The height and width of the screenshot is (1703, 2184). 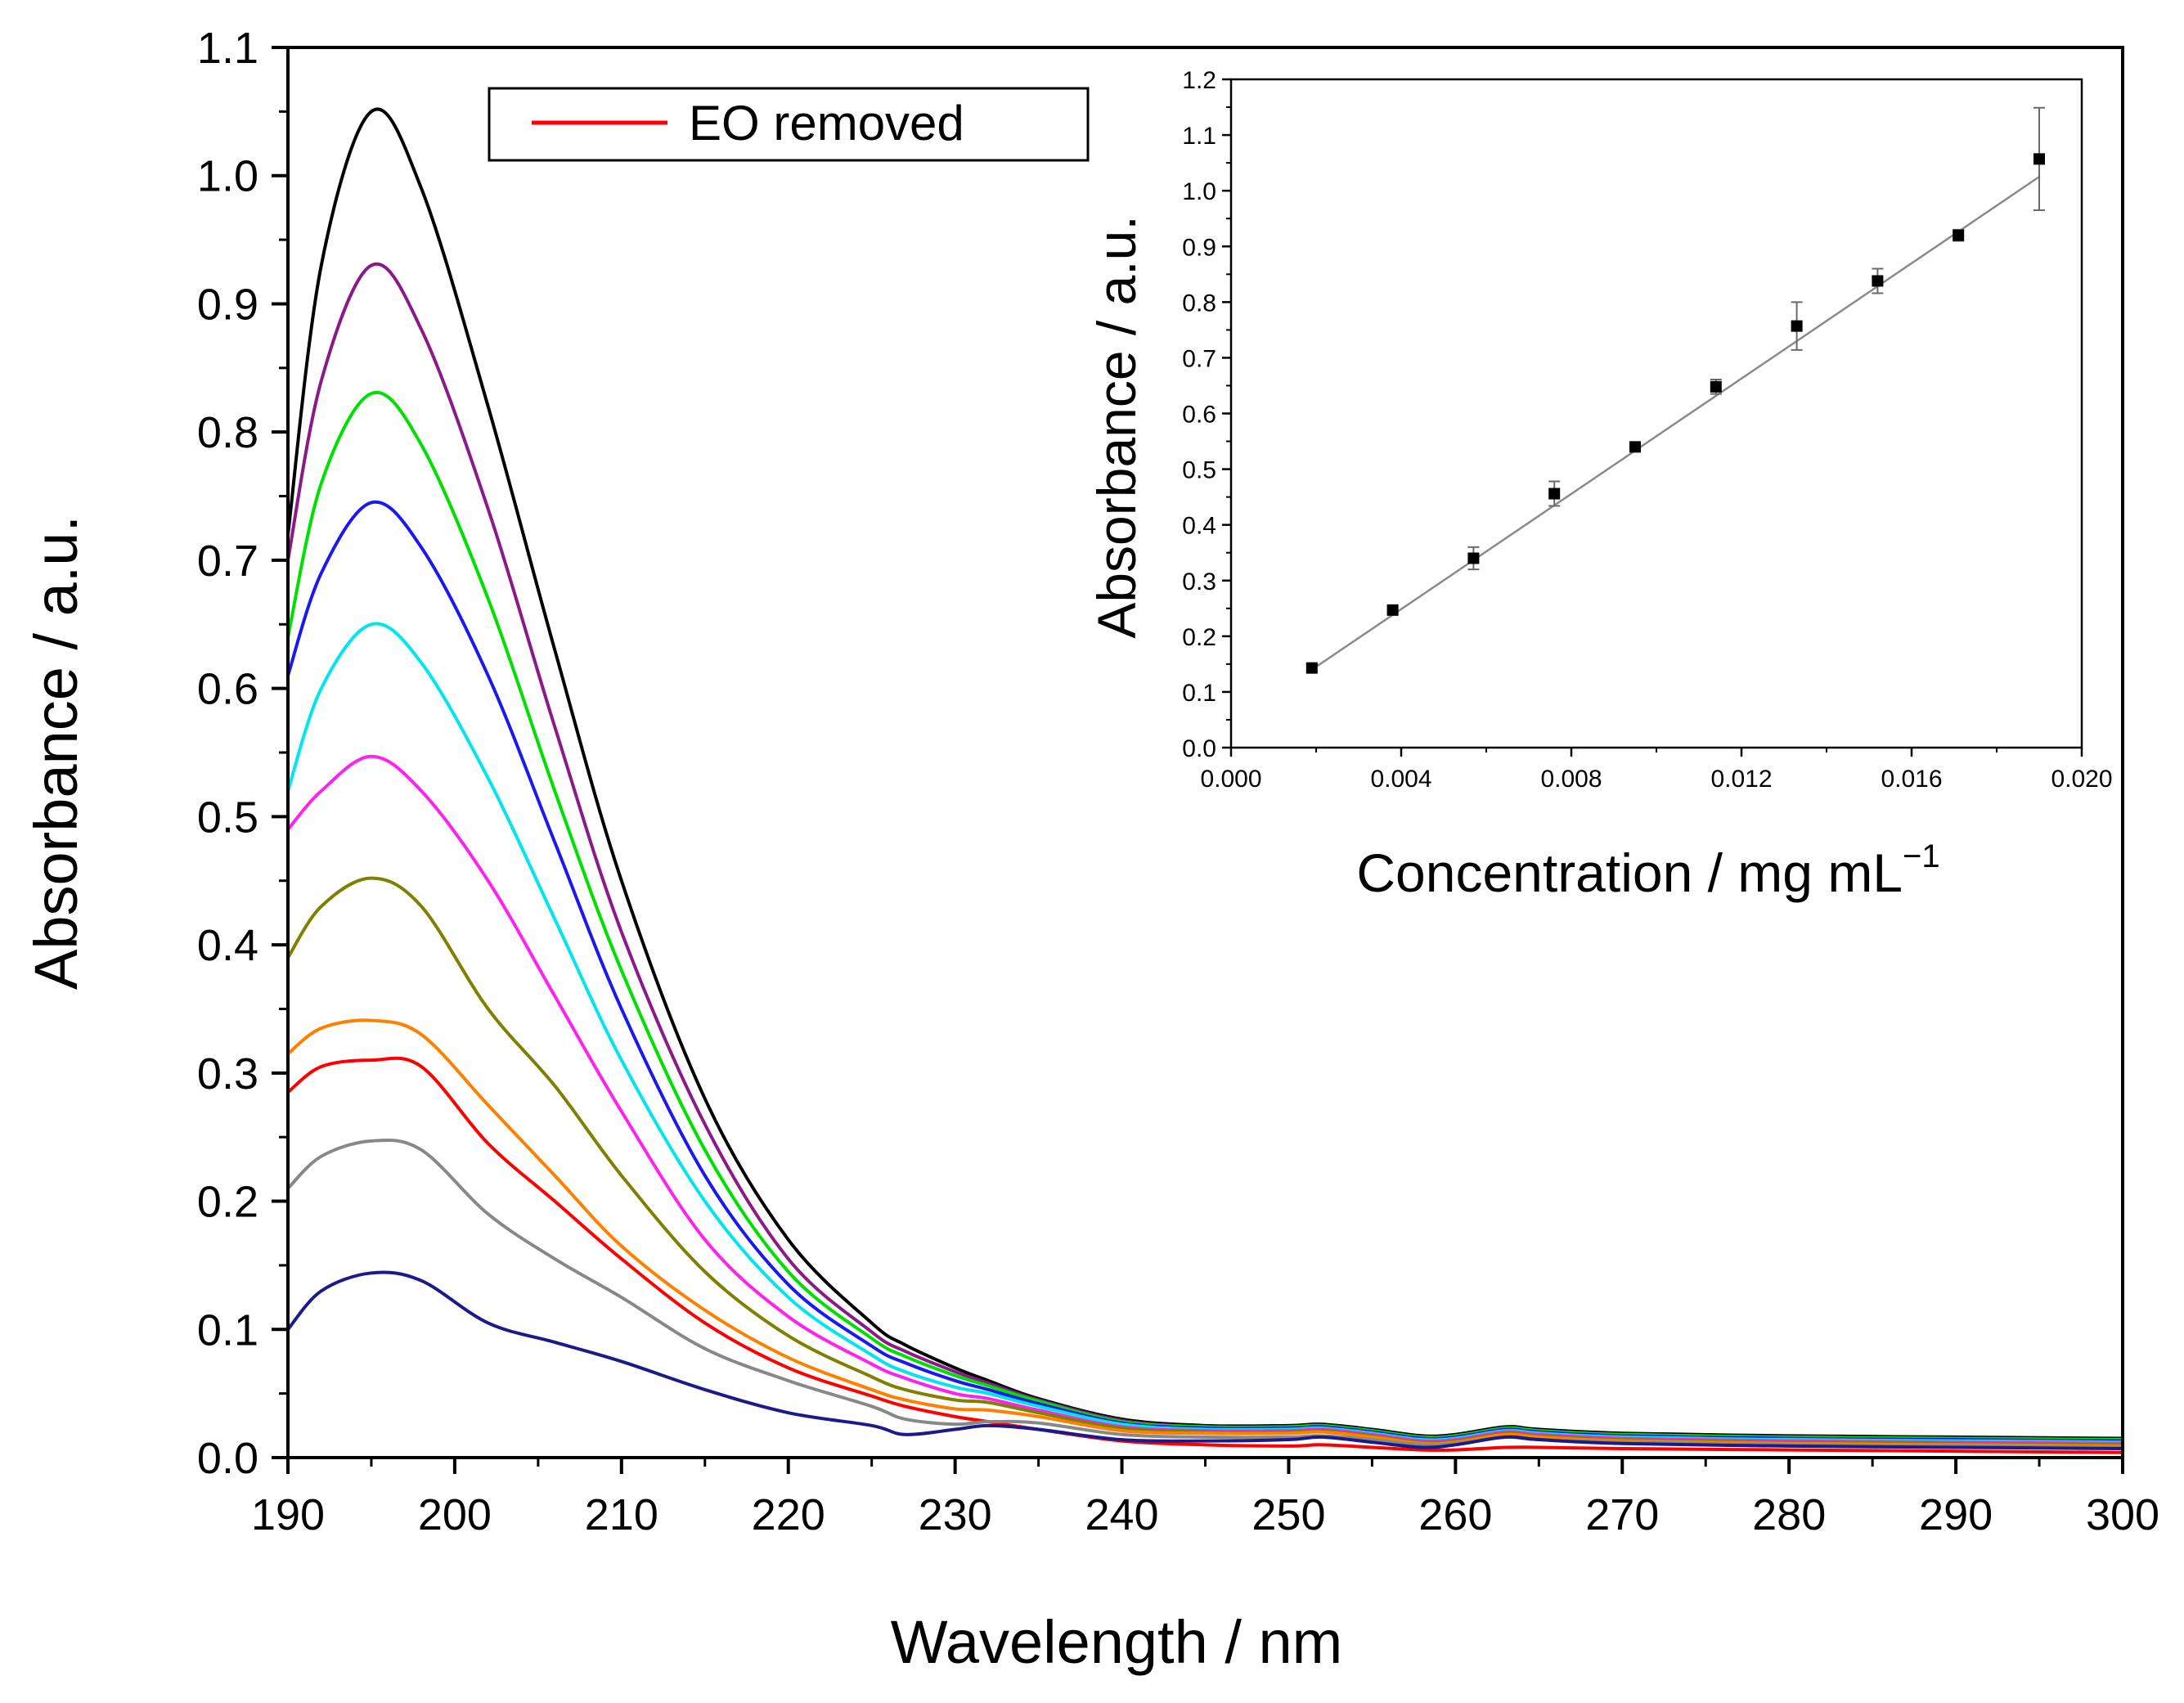 I want to click on x-tick-label: 200, so click(x=455, y=1514).